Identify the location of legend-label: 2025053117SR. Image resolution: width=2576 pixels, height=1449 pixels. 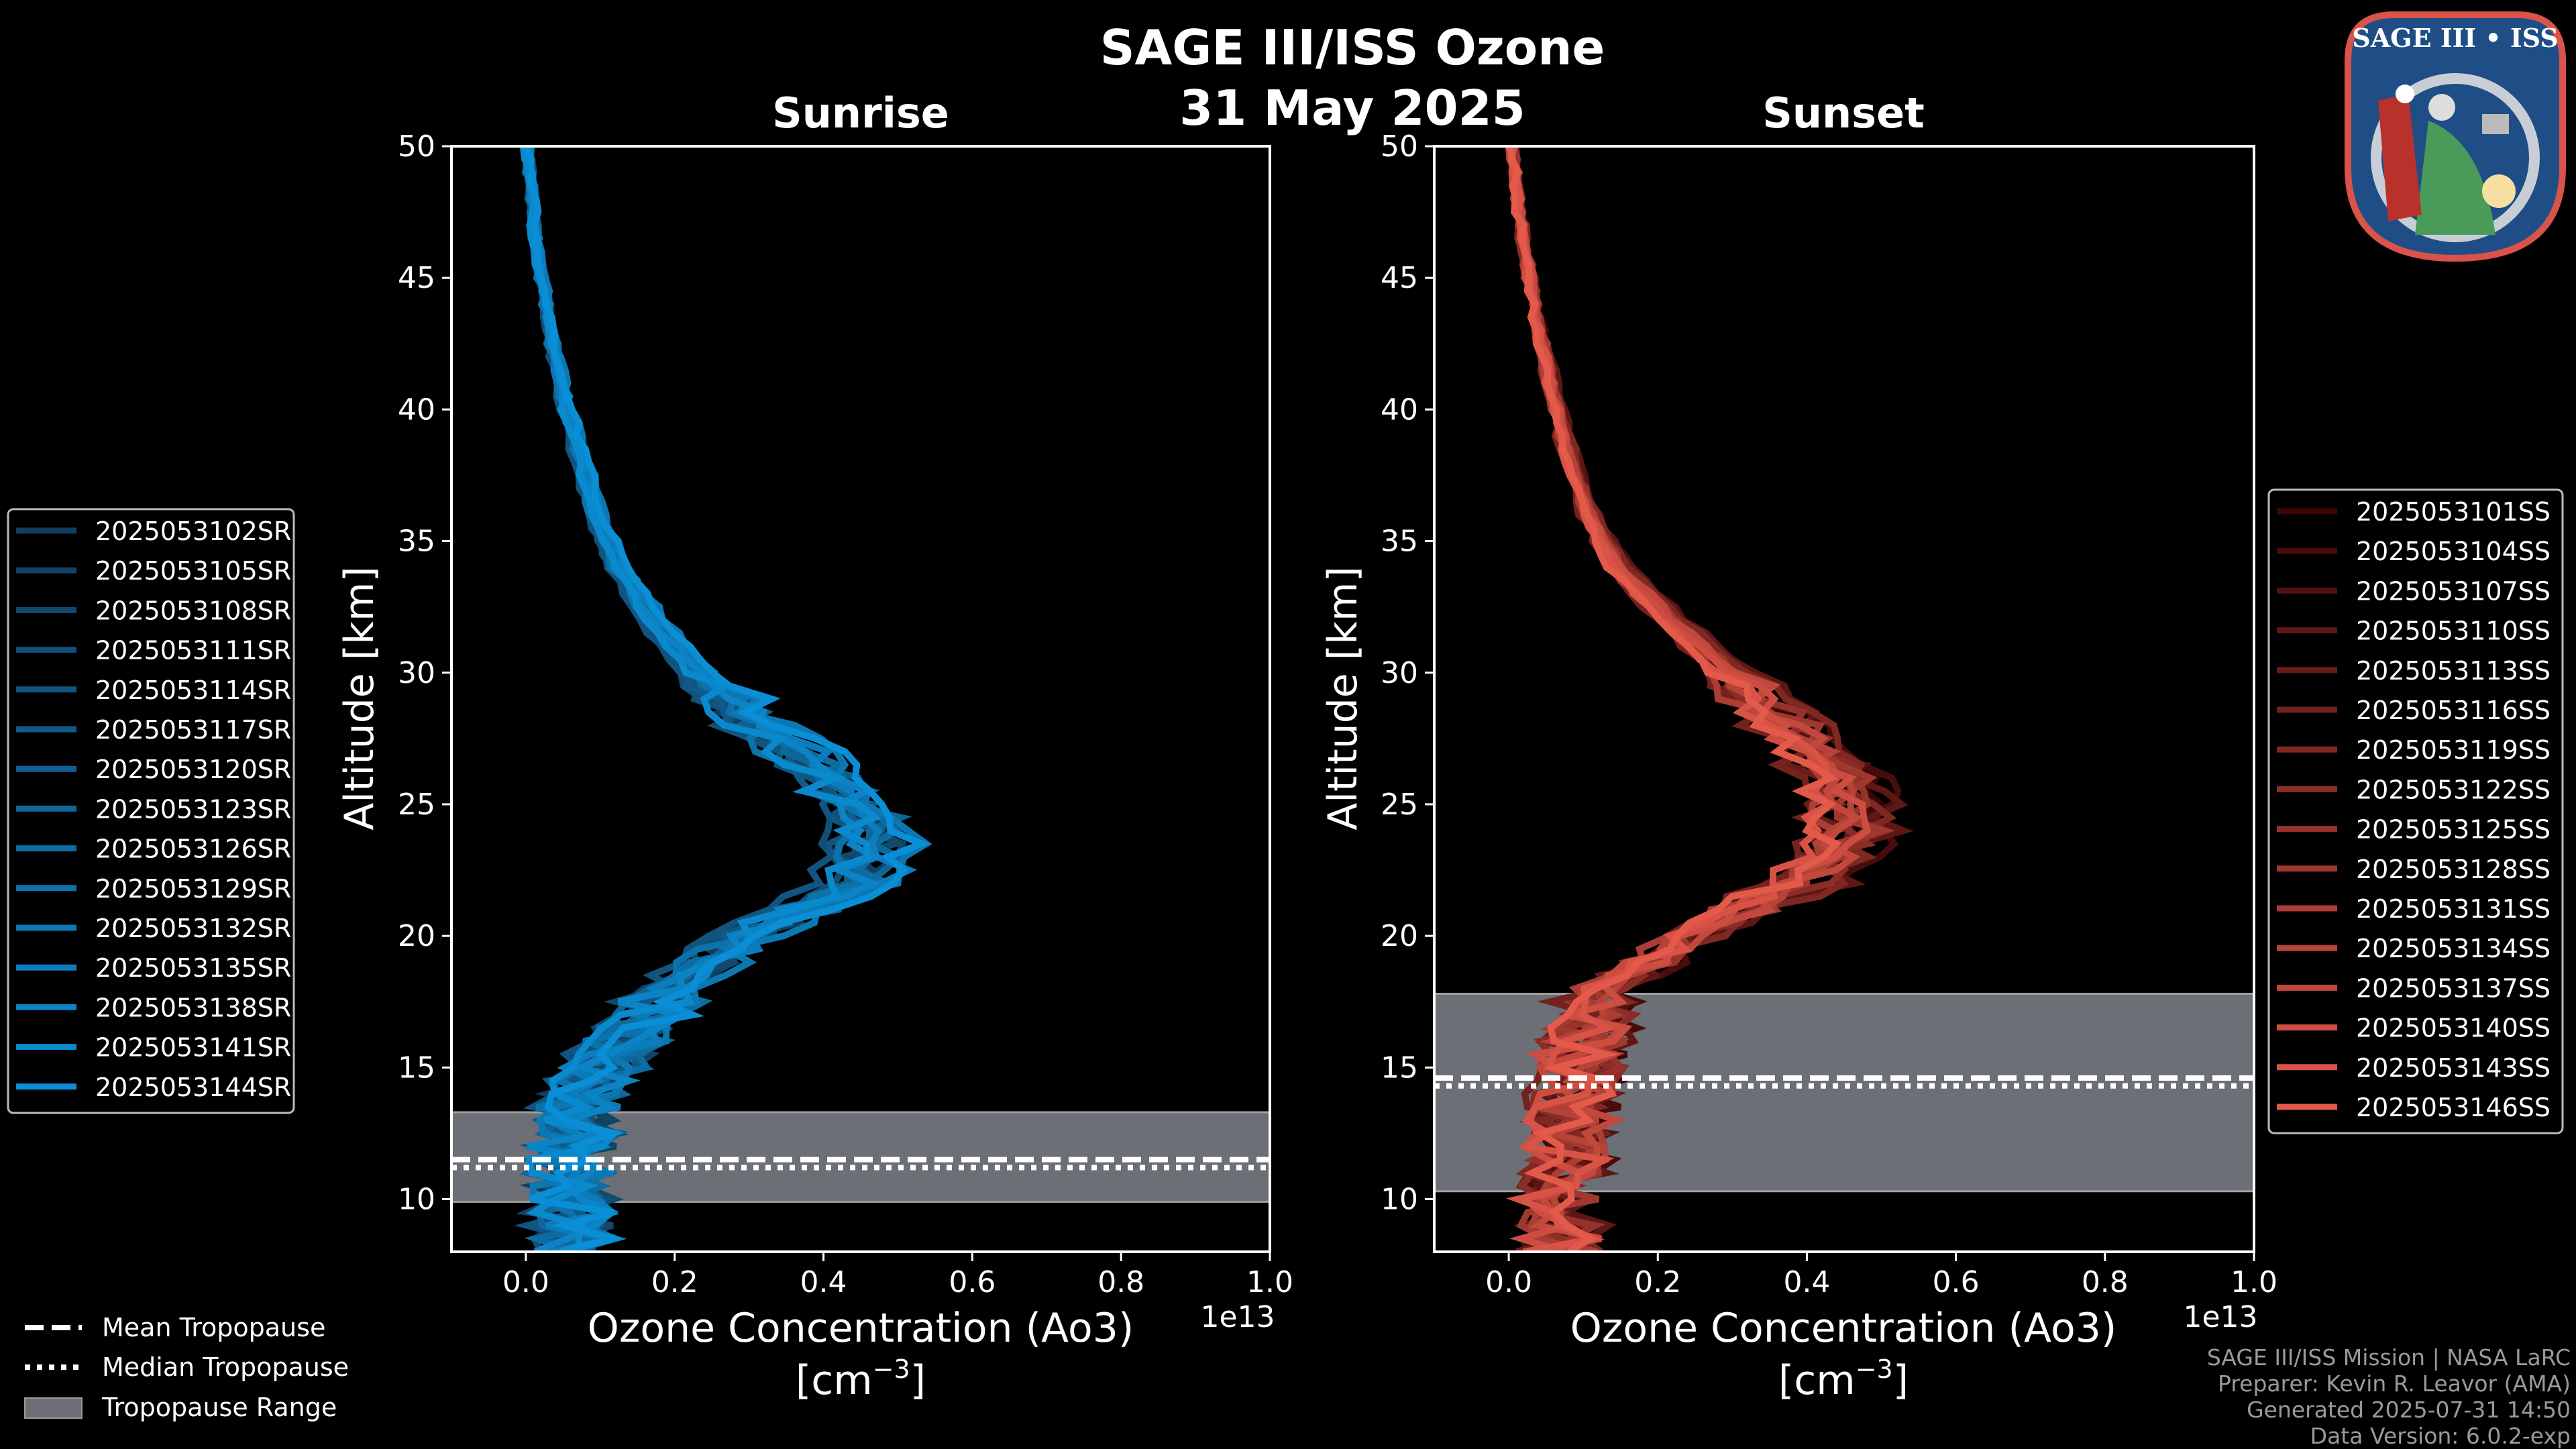
(193, 730).